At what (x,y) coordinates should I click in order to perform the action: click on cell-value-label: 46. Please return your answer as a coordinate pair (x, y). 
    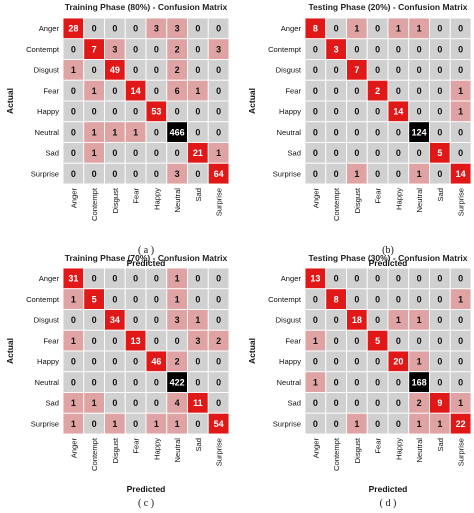
    Looking at the image, I should click on (156, 362).